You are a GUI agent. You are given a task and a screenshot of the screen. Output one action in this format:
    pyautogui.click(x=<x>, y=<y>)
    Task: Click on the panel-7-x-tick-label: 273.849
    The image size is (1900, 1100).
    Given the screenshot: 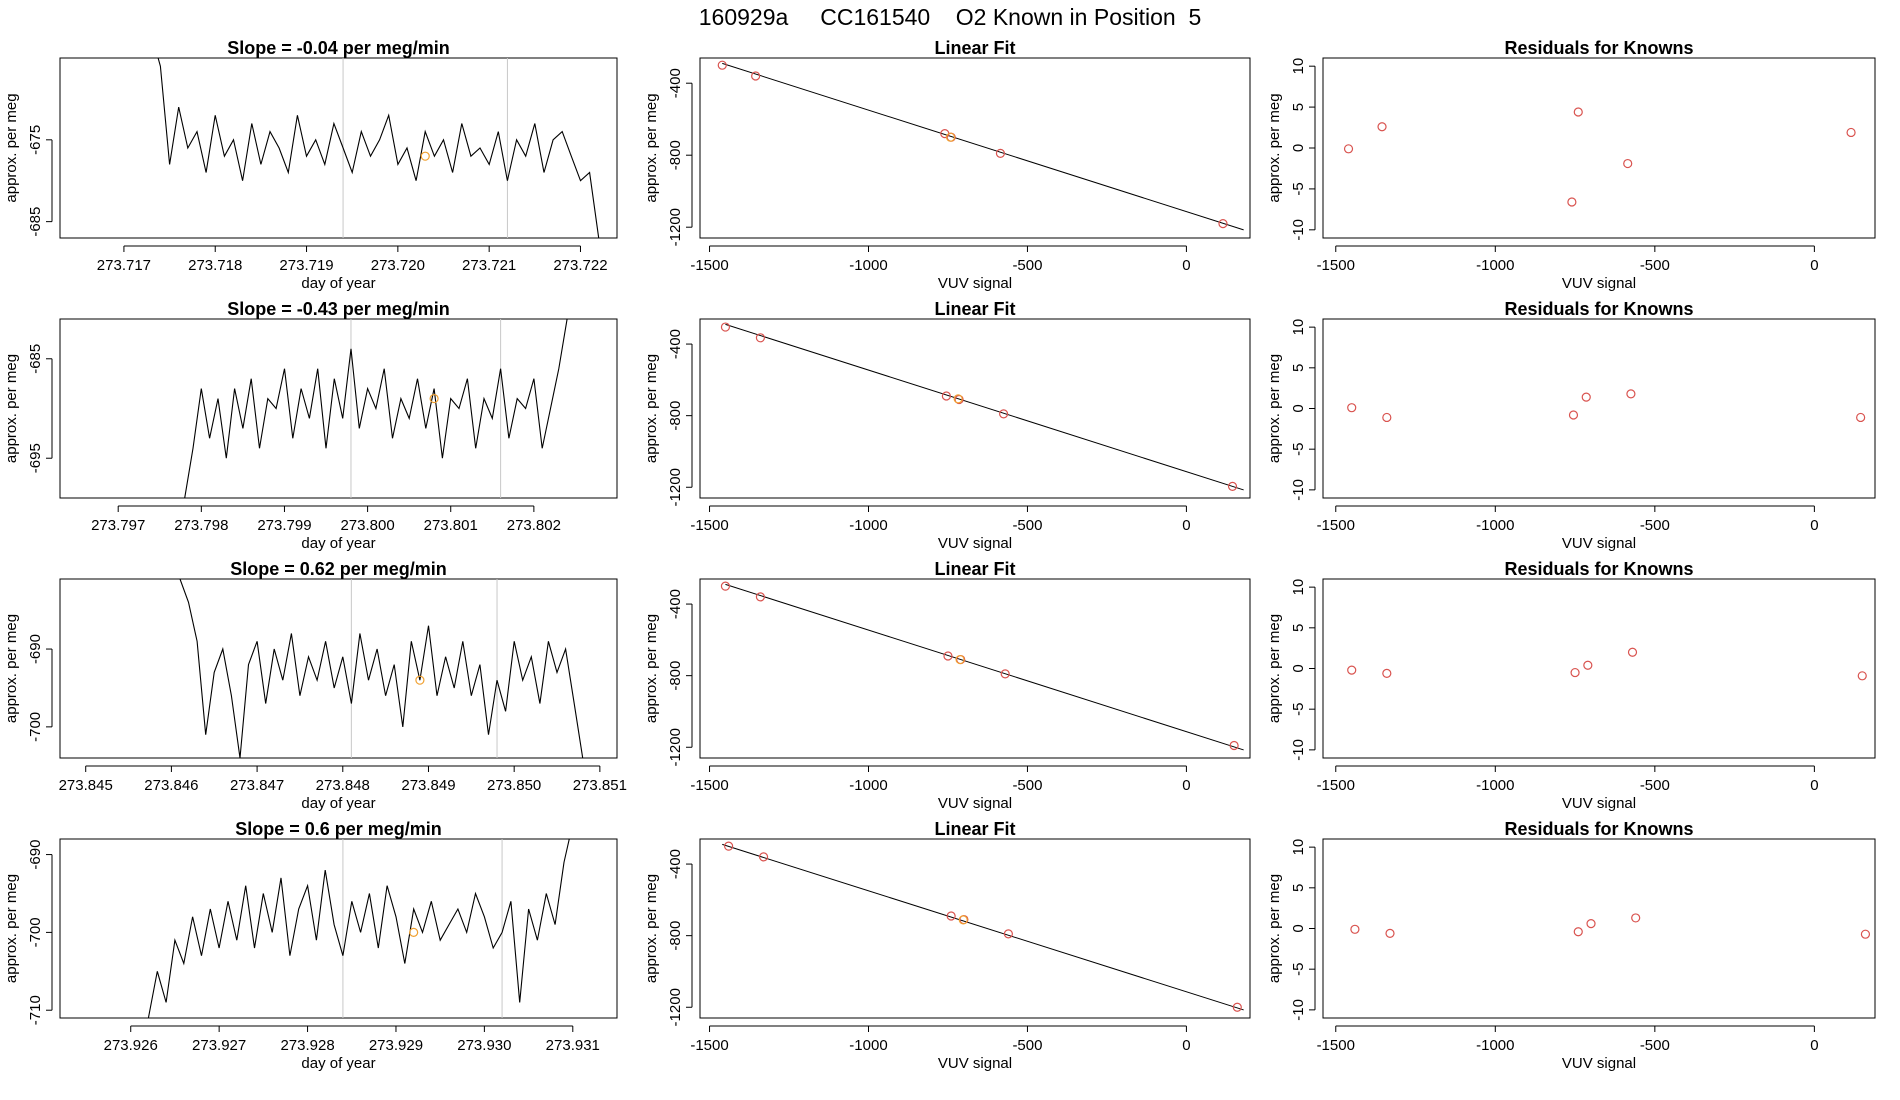 What is the action you would take?
    pyautogui.click(x=428, y=785)
    